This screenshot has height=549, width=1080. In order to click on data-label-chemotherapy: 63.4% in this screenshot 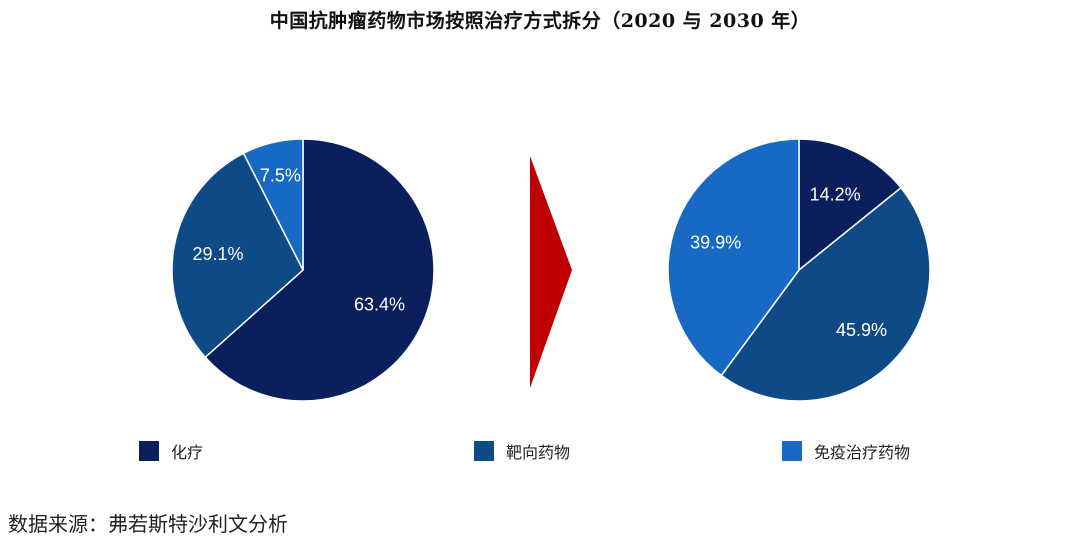, I will do `click(379, 304)`.